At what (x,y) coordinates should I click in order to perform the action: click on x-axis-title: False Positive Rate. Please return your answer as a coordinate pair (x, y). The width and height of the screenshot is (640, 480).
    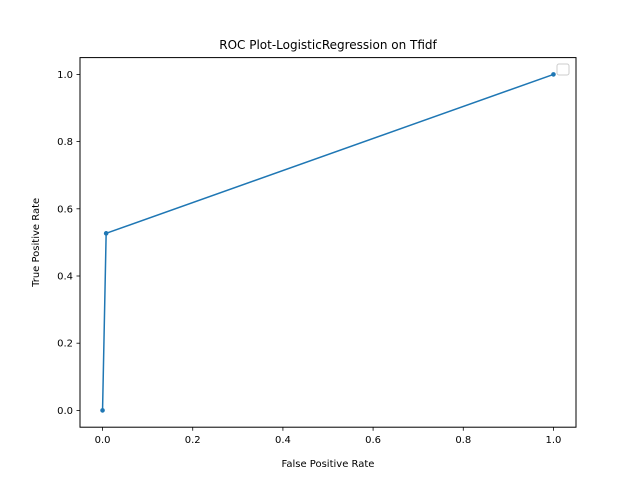
    Looking at the image, I should click on (328, 464).